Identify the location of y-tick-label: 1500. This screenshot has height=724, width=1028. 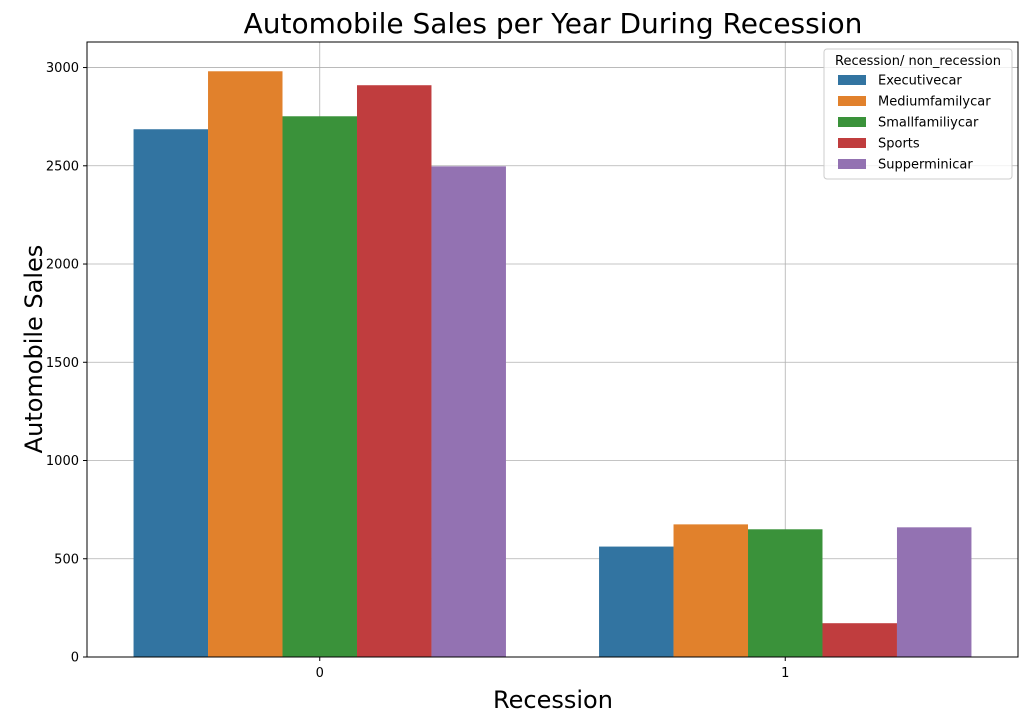
(62, 363).